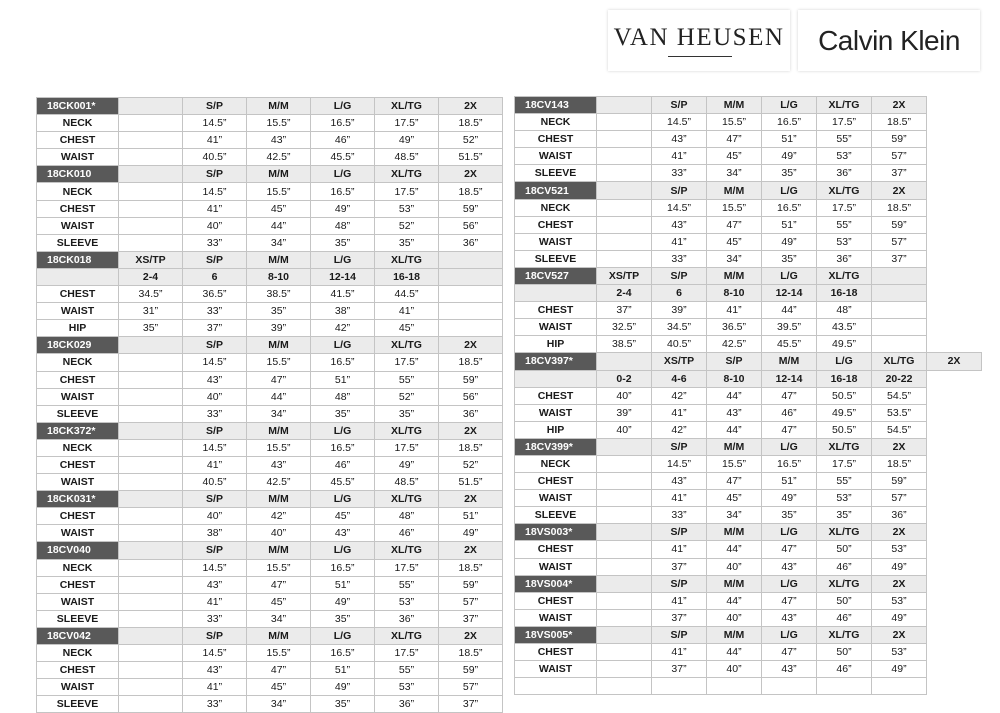 The height and width of the screenshot is (713, 1000). Describe the element at coordinates (748, 600) in the screenshot. I see `measurement-row: CHEST 41” 44” 47” 50” 53”` at that location.